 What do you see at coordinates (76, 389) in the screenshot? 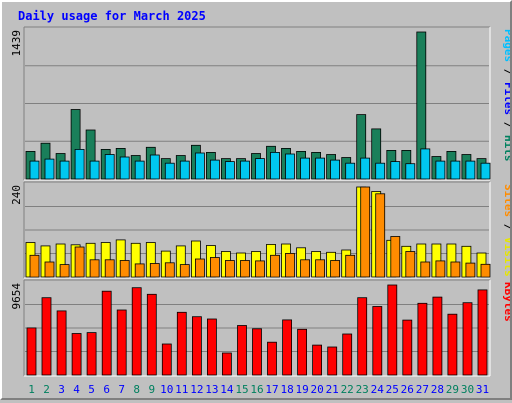
I see `x-tick-label: 4` at bounding box center [76, 389].